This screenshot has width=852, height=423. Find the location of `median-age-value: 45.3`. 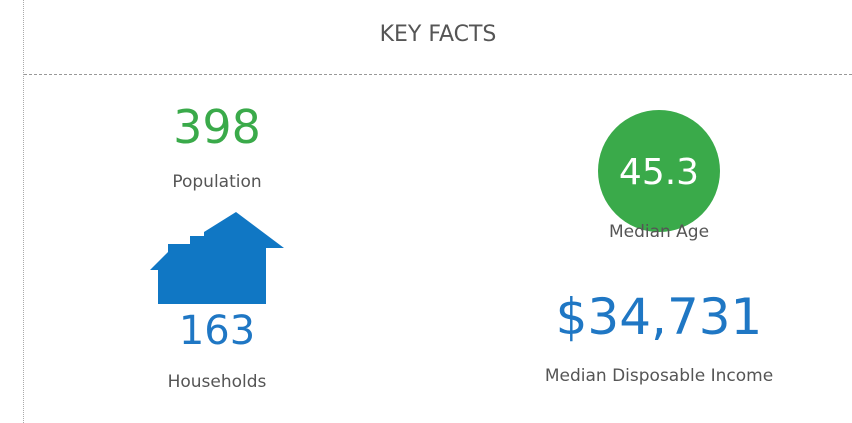

median-age-value: 45.3 is located at coordinates (659, 172).